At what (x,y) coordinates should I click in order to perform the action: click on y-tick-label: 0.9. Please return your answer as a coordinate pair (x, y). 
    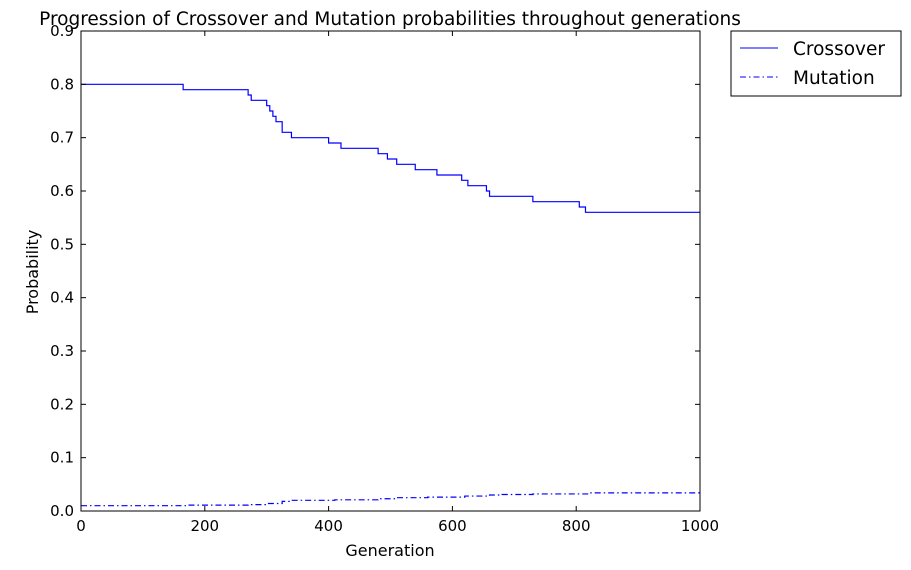
    Looking at the image, I should click on (62, 31).